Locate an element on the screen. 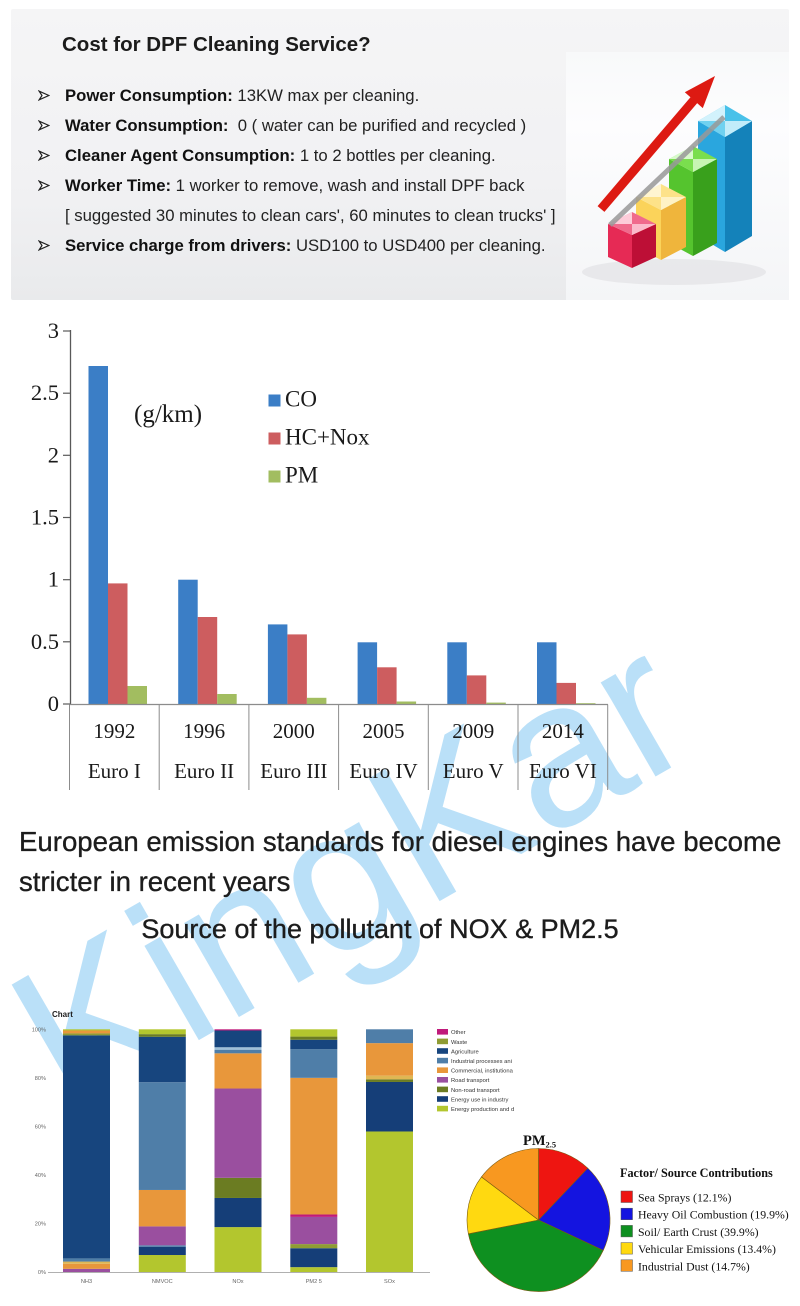  svg-text: 3 is located at coordinates (53, 330).